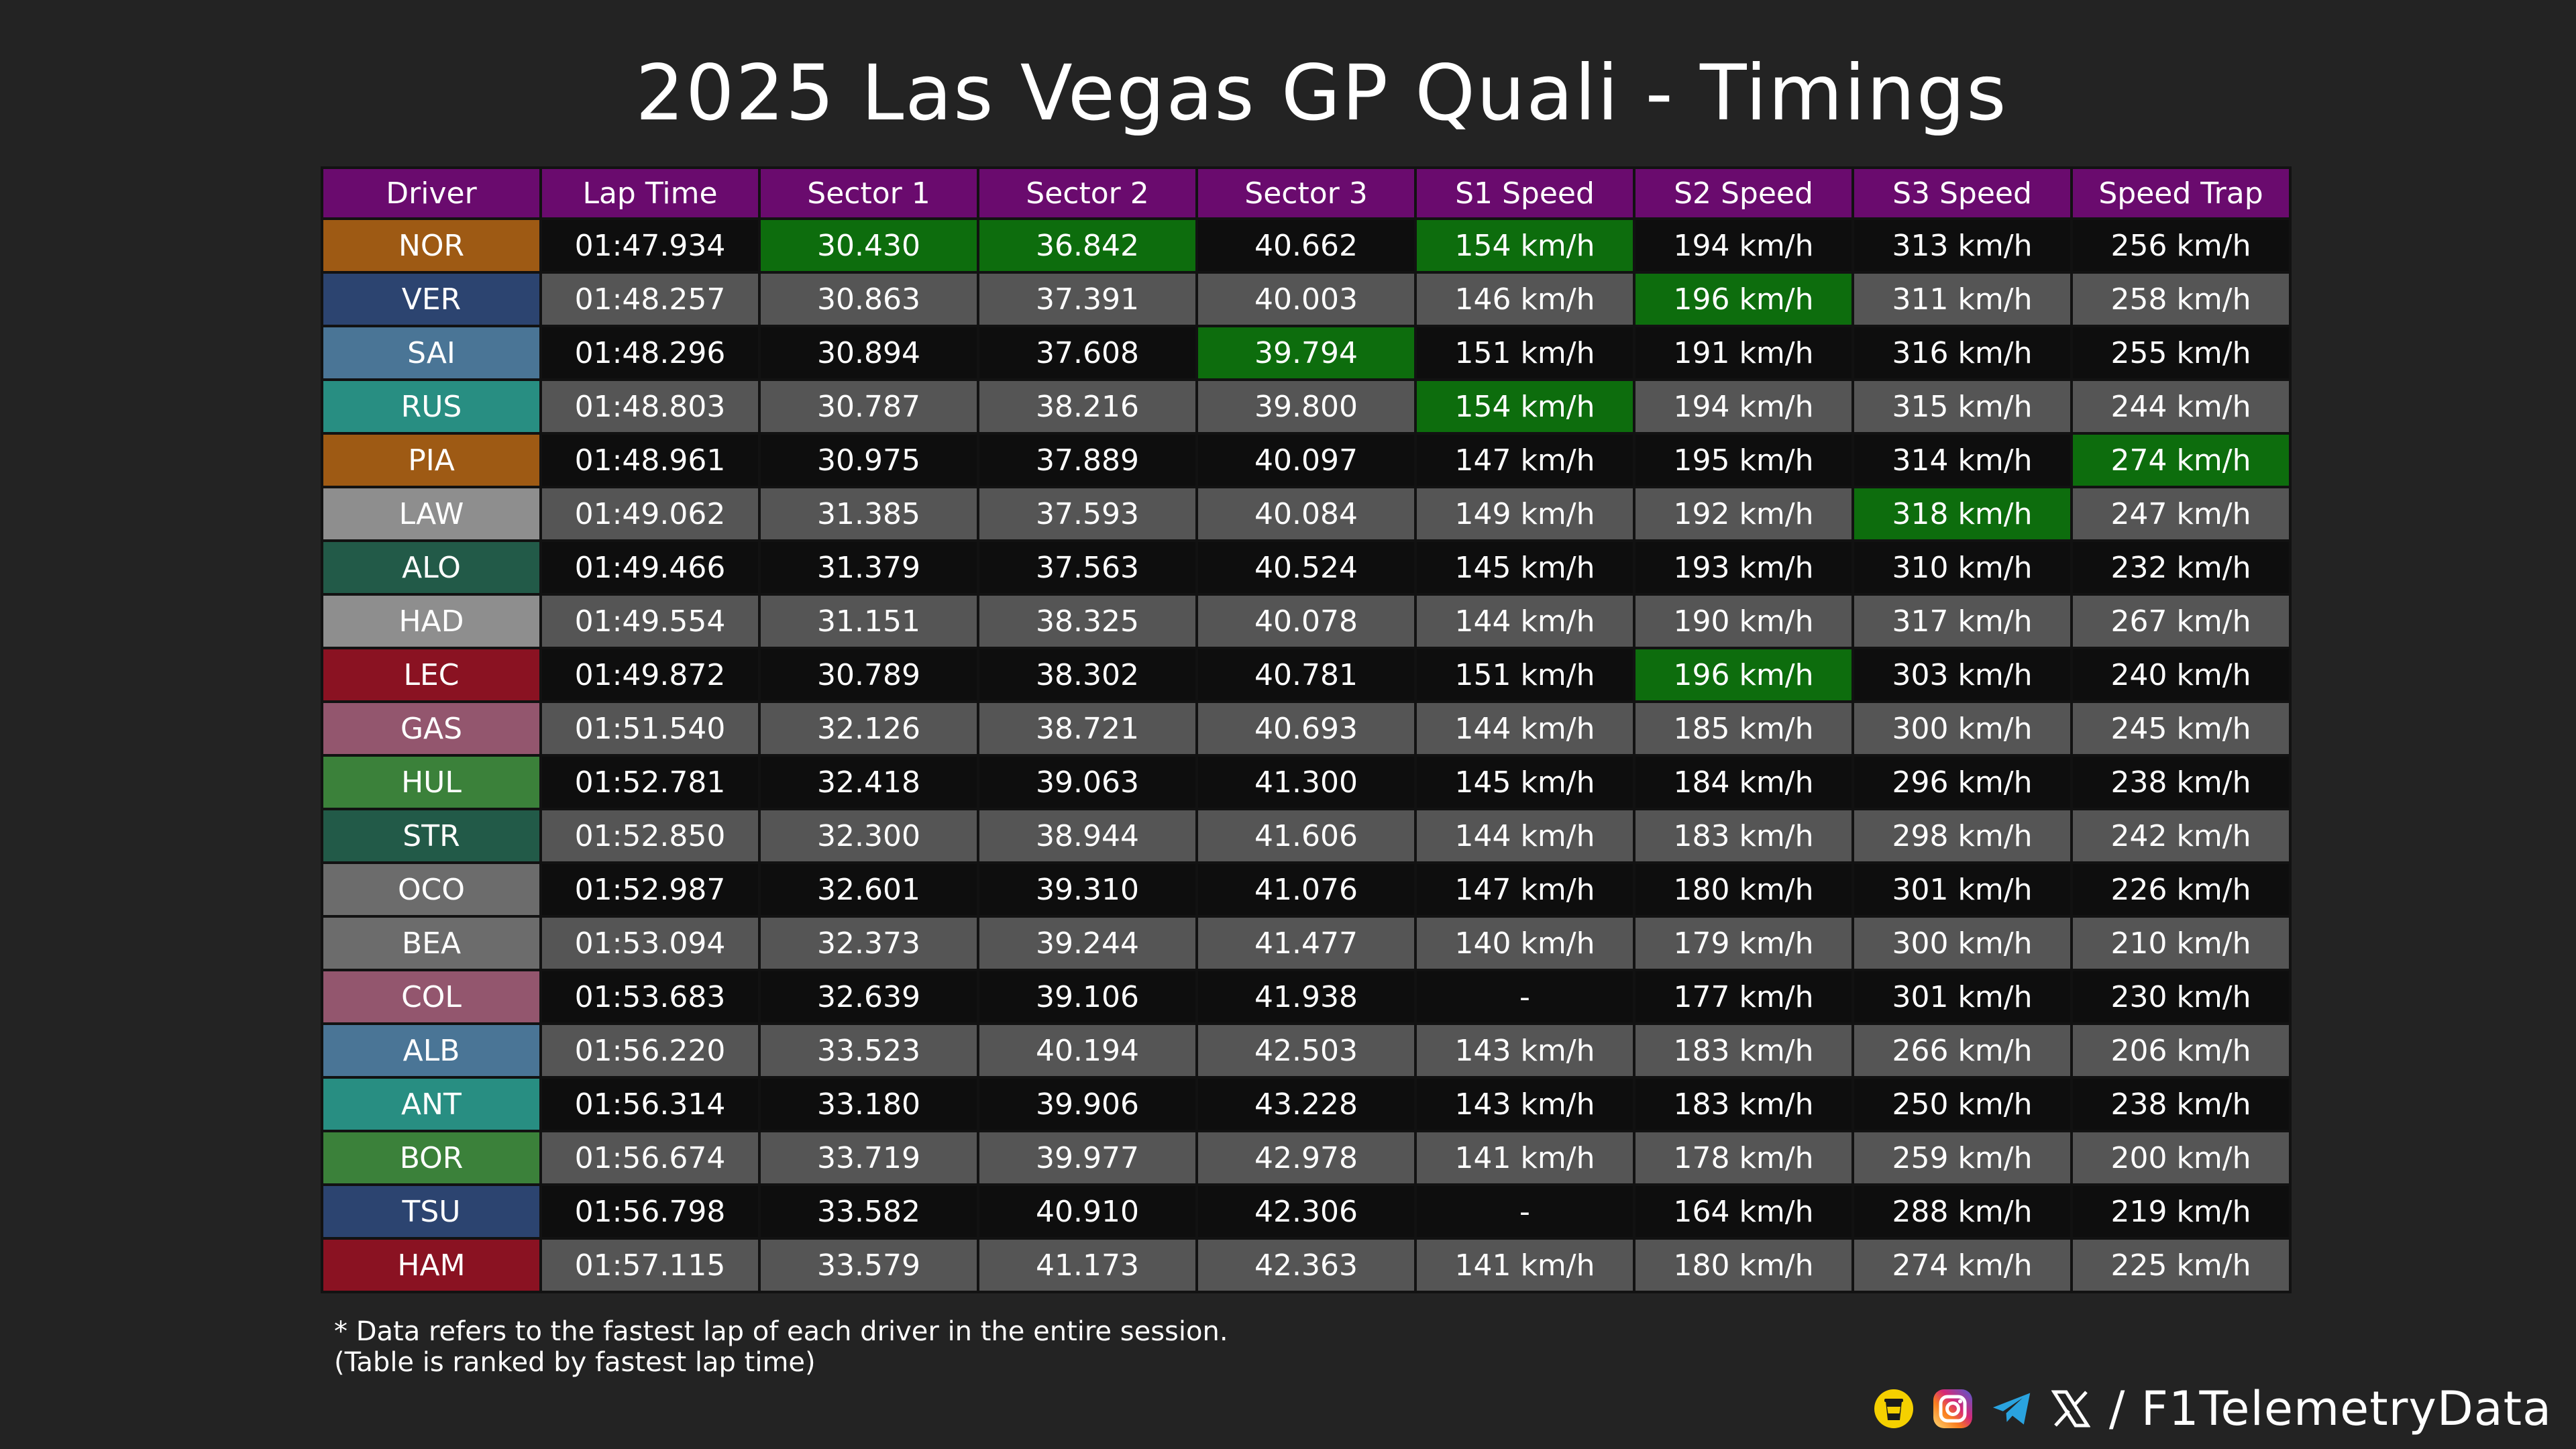 The width and height of the screenshot is (2576, 1449). What do you see at coordinates (431, 513) in the screenshot?
I see `driver-cell: LAW` at bounding box center [431, 513].